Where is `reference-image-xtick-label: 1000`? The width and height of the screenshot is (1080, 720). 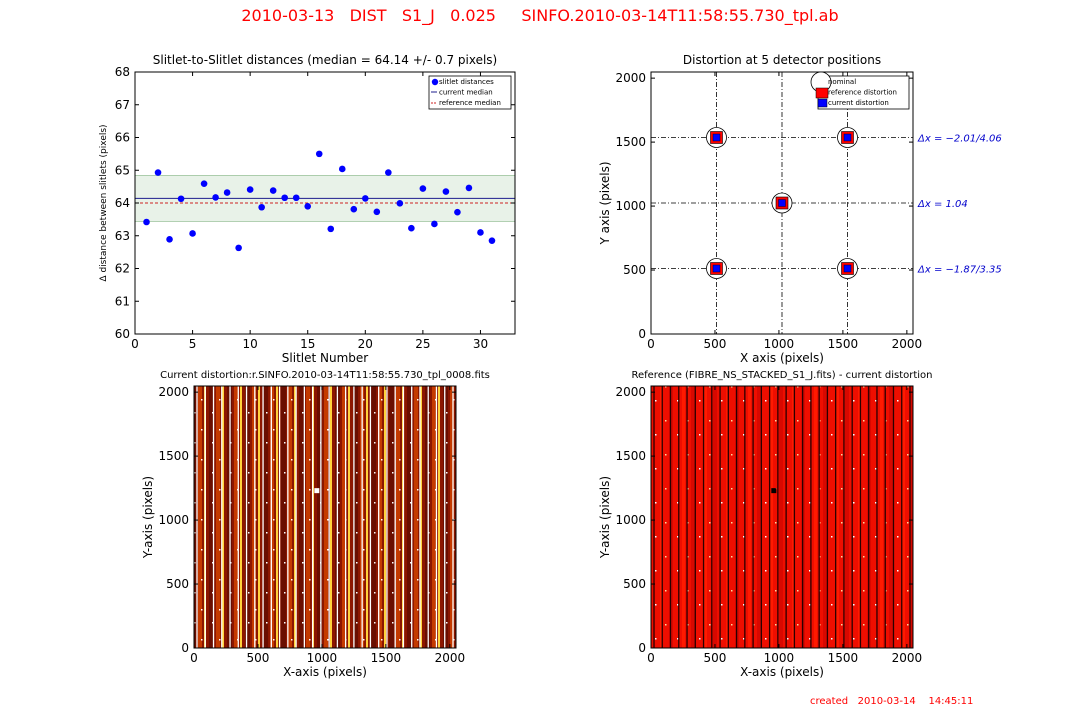
reference-image-xtick-label: 1000 is located at coordinates (779, 658).